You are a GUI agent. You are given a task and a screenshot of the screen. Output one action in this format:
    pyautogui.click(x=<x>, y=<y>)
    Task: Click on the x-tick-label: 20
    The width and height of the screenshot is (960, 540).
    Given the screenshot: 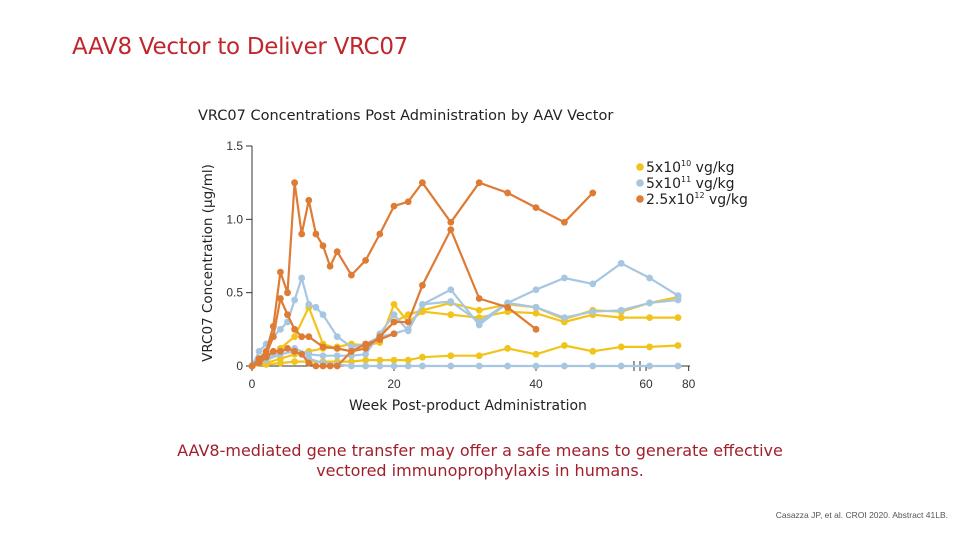 What is the action you would take?
    pyautogui.click(x=394, y=384)
    